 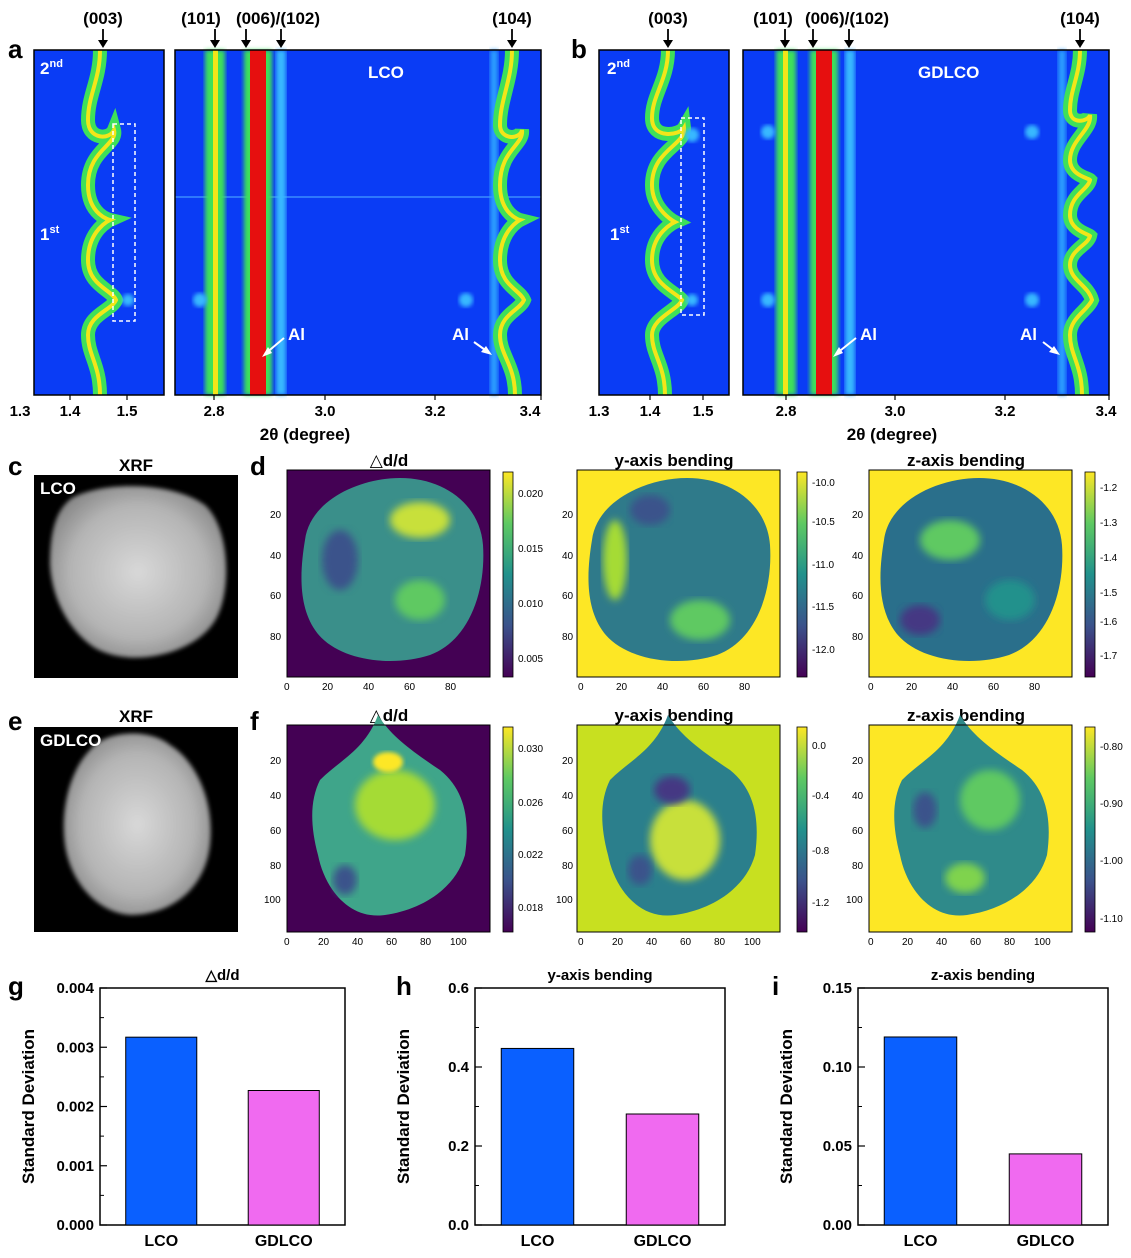 What do you see at coordinates (837, 1067) in the screenshot?
I see `y-tick-label: 0.10` at bounding box center [837, 1067].